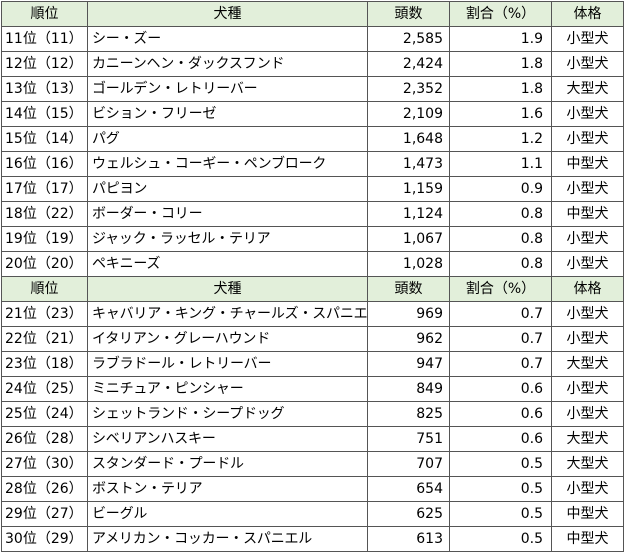 This screenshot has width=624, height=554. Describe the element at coordinates (227, 314) in the screenshot. I see `breed-cell: キャバリア・キング・チャールズ・スパニエル` at that location.